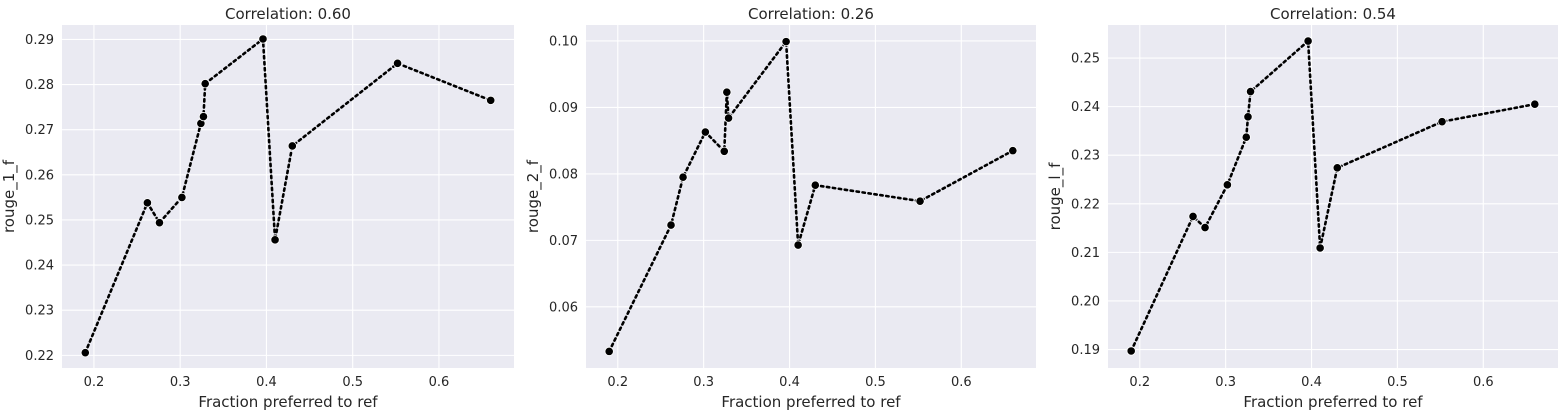 This screenshot has height=415, width=1567. I want to click on y-tick-label: 0.29, so click(39, 40).